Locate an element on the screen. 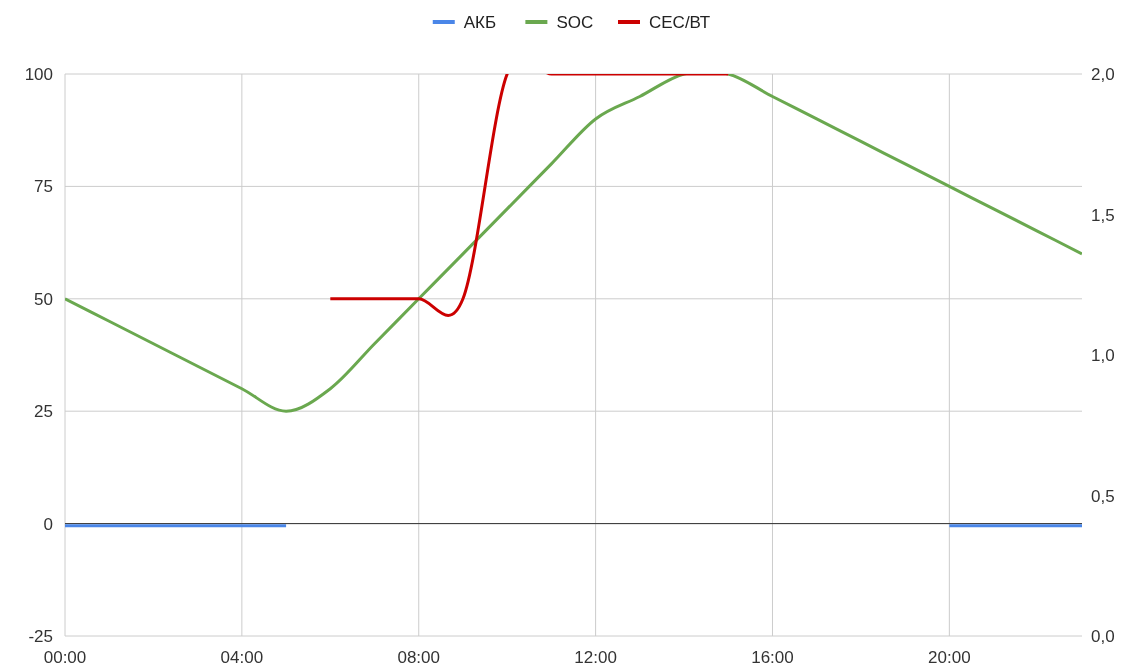 The height and width of the screenshot is (671, 1129). y2-tick-label: 1,5 is located at coordinates (1103, 214).